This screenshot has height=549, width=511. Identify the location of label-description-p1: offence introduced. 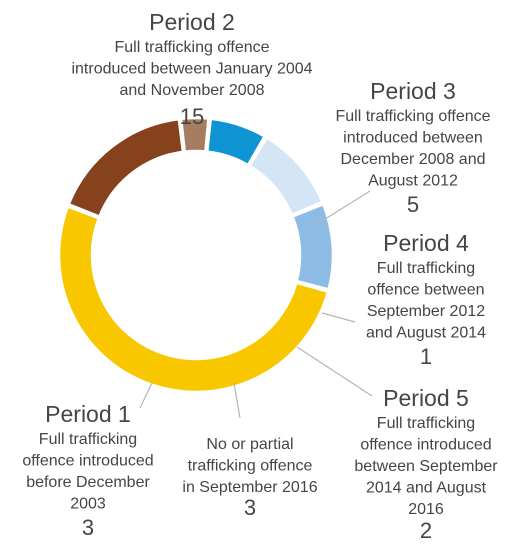
(87, 461).